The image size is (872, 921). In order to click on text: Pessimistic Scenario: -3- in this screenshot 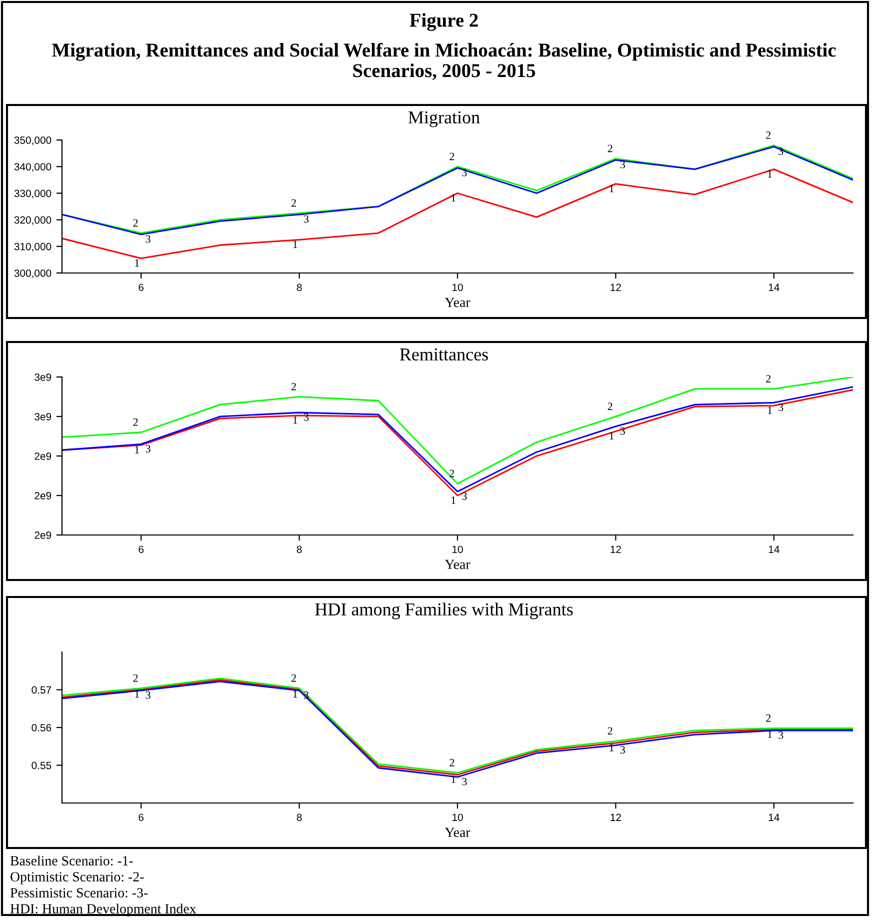, I will do `click(79, 893)`.